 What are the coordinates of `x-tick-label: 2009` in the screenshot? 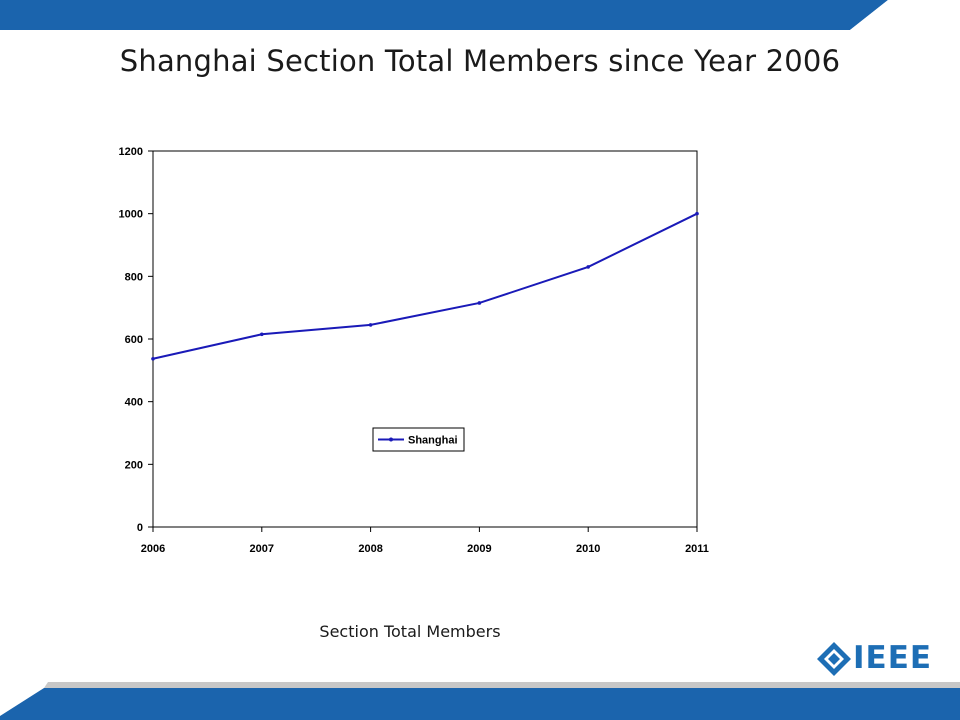 It's located at (479, 549).